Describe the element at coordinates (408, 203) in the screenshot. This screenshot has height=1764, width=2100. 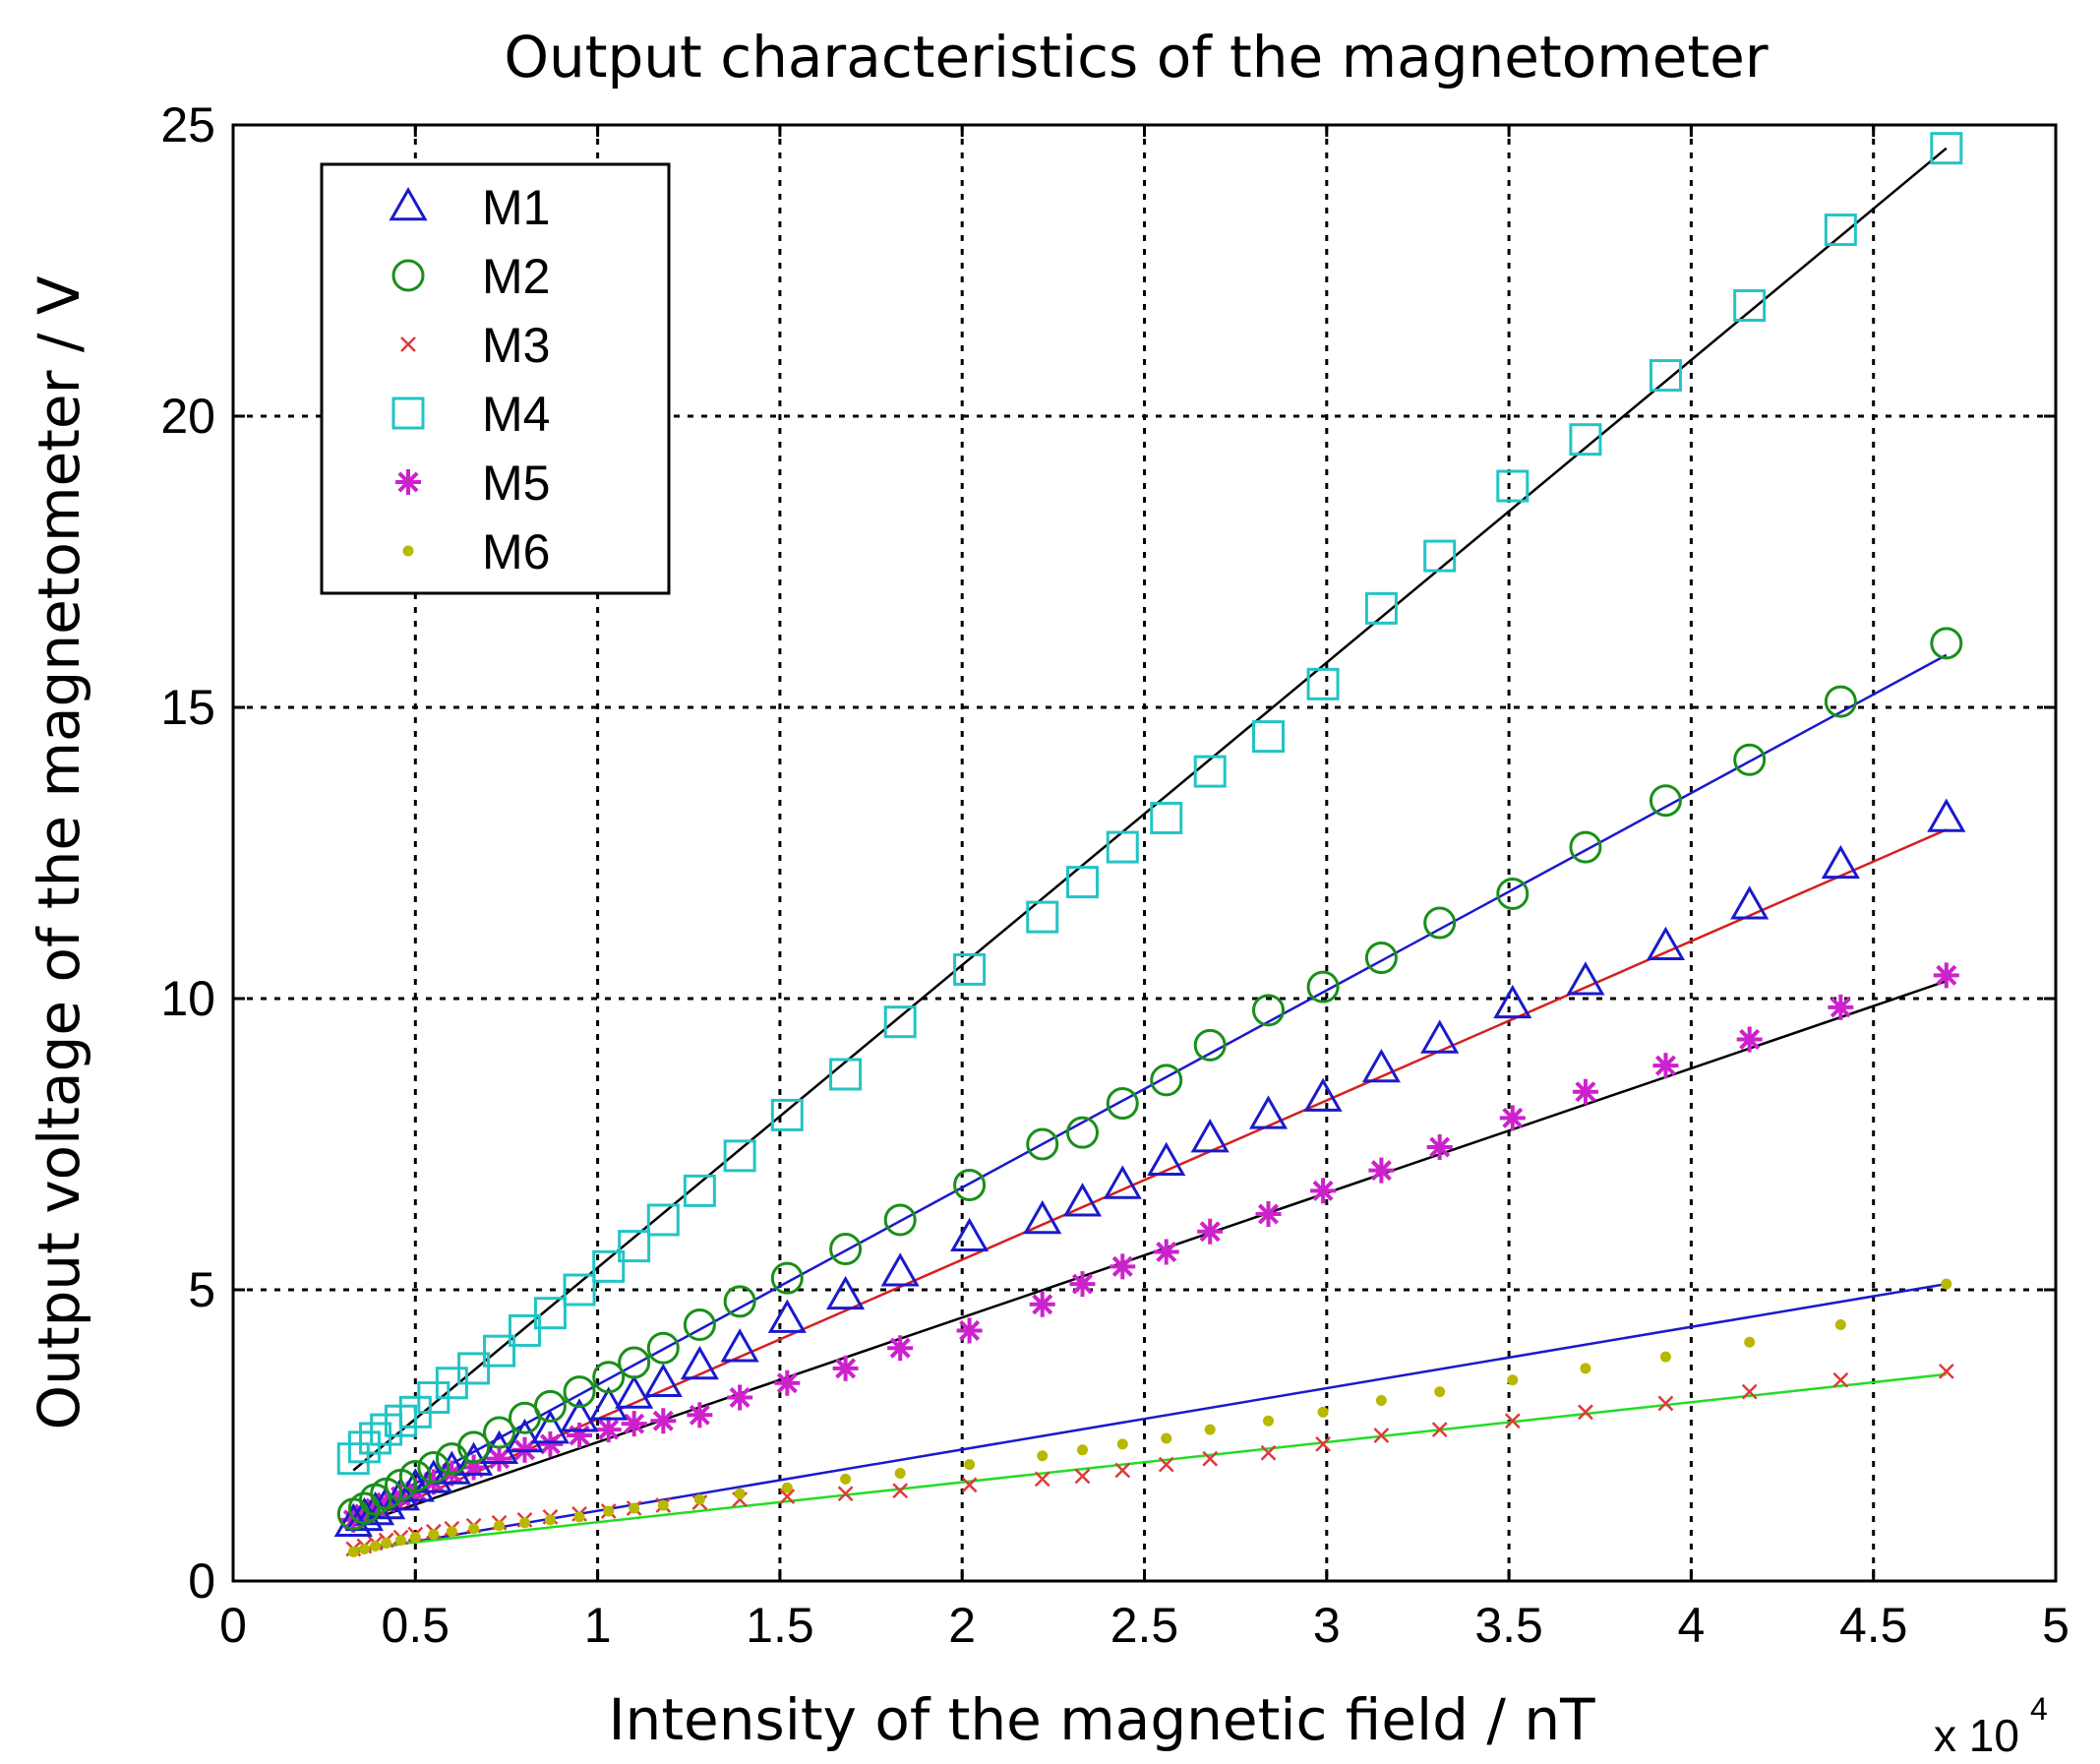
I see `legend-marker-m1` at that location.